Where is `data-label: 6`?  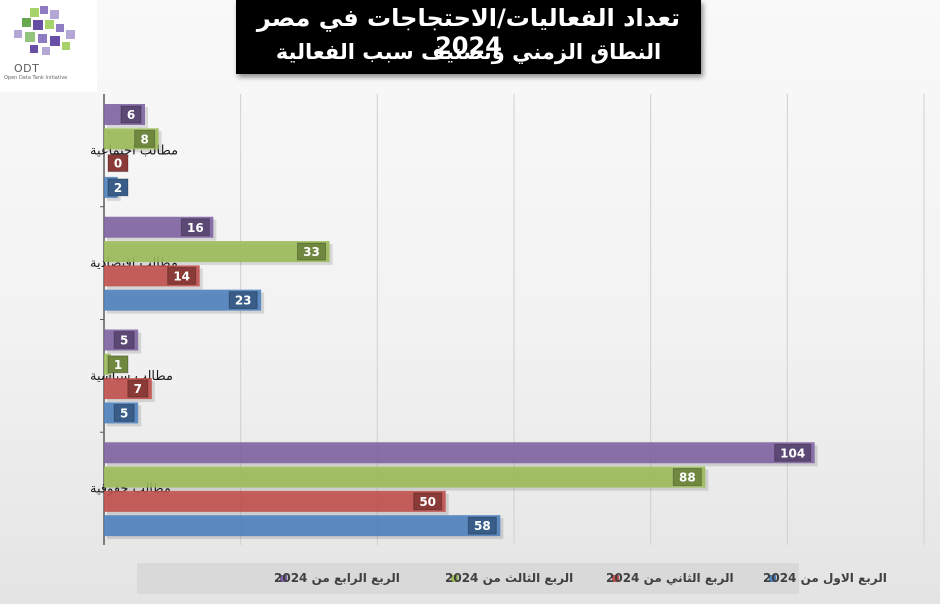 data-label: 6 is located at coordinates (131, 115).